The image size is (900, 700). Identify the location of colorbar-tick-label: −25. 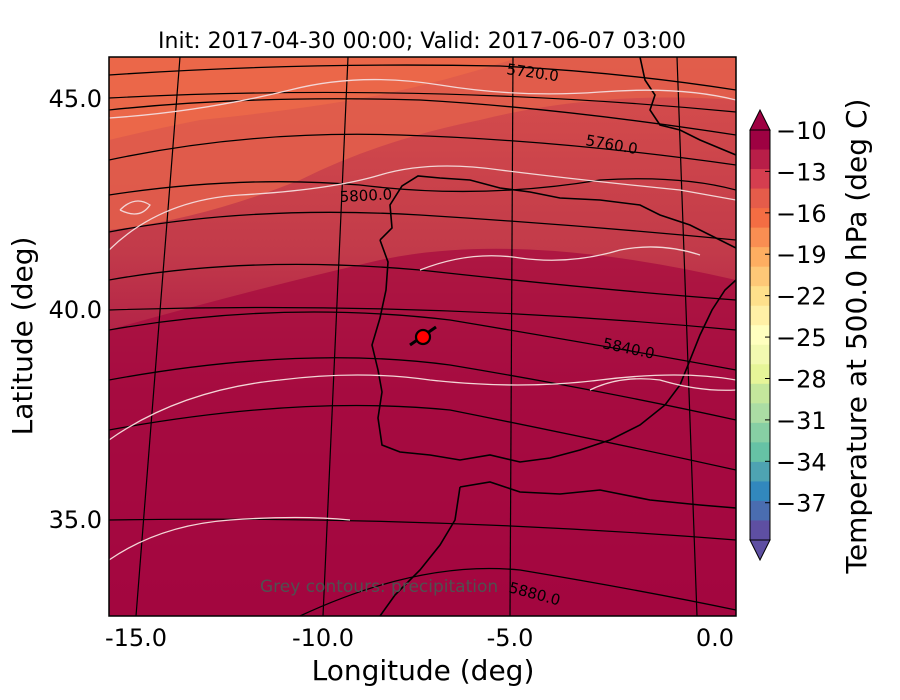
(801, 338).